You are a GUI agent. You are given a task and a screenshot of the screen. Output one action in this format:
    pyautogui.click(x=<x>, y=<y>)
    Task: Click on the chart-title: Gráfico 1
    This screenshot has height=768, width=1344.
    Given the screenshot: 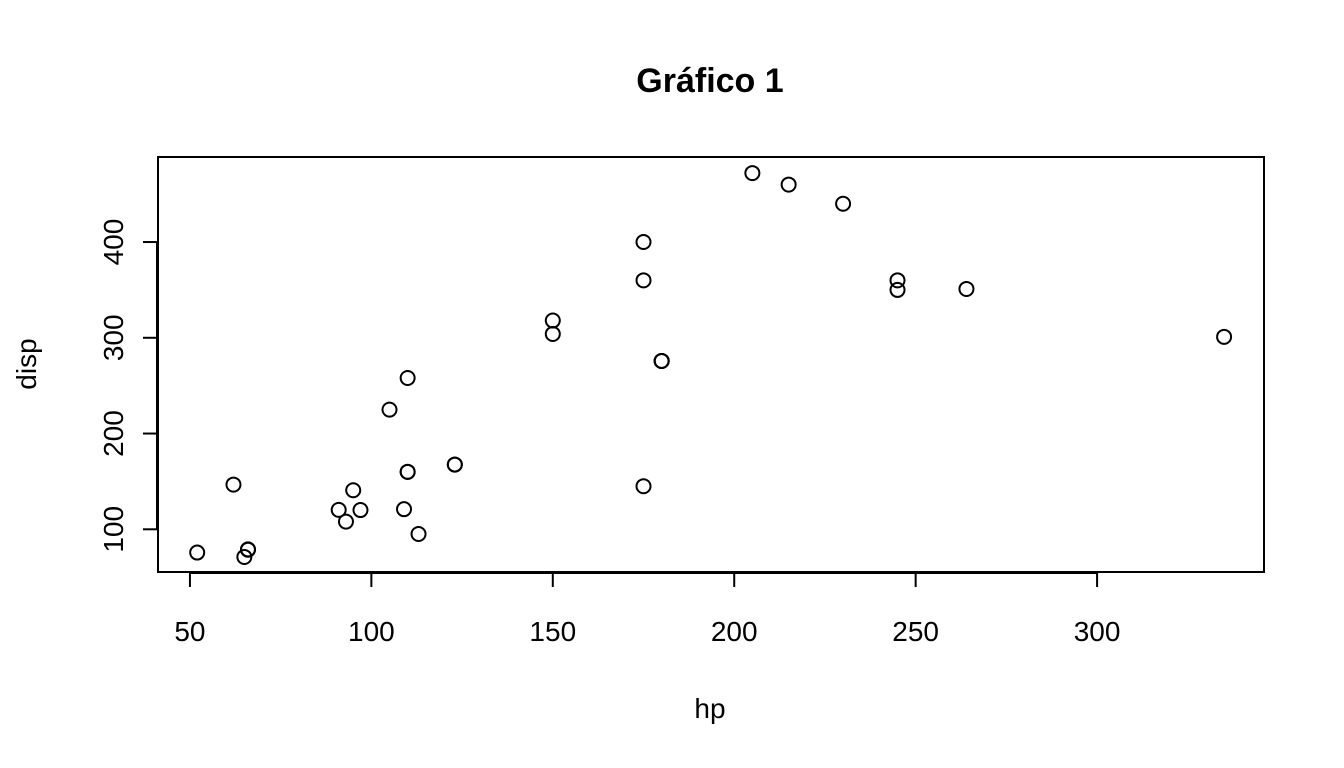 What is the action you would take?
    pyautogui.click(x=709, y=81)
    